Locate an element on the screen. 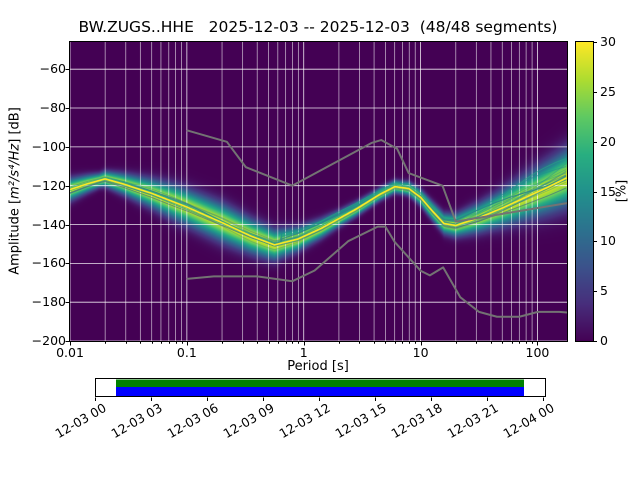 This screenshot has width=640, height=480. y-tick-label: −100 is located at coordinates (48, 146).